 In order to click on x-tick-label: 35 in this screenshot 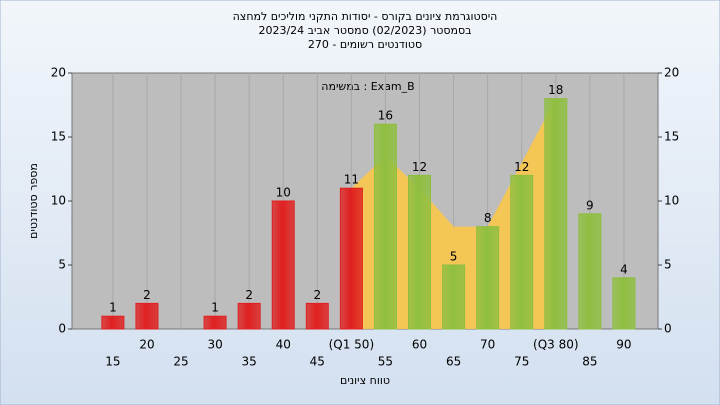, I will do `click(249, 362)`.